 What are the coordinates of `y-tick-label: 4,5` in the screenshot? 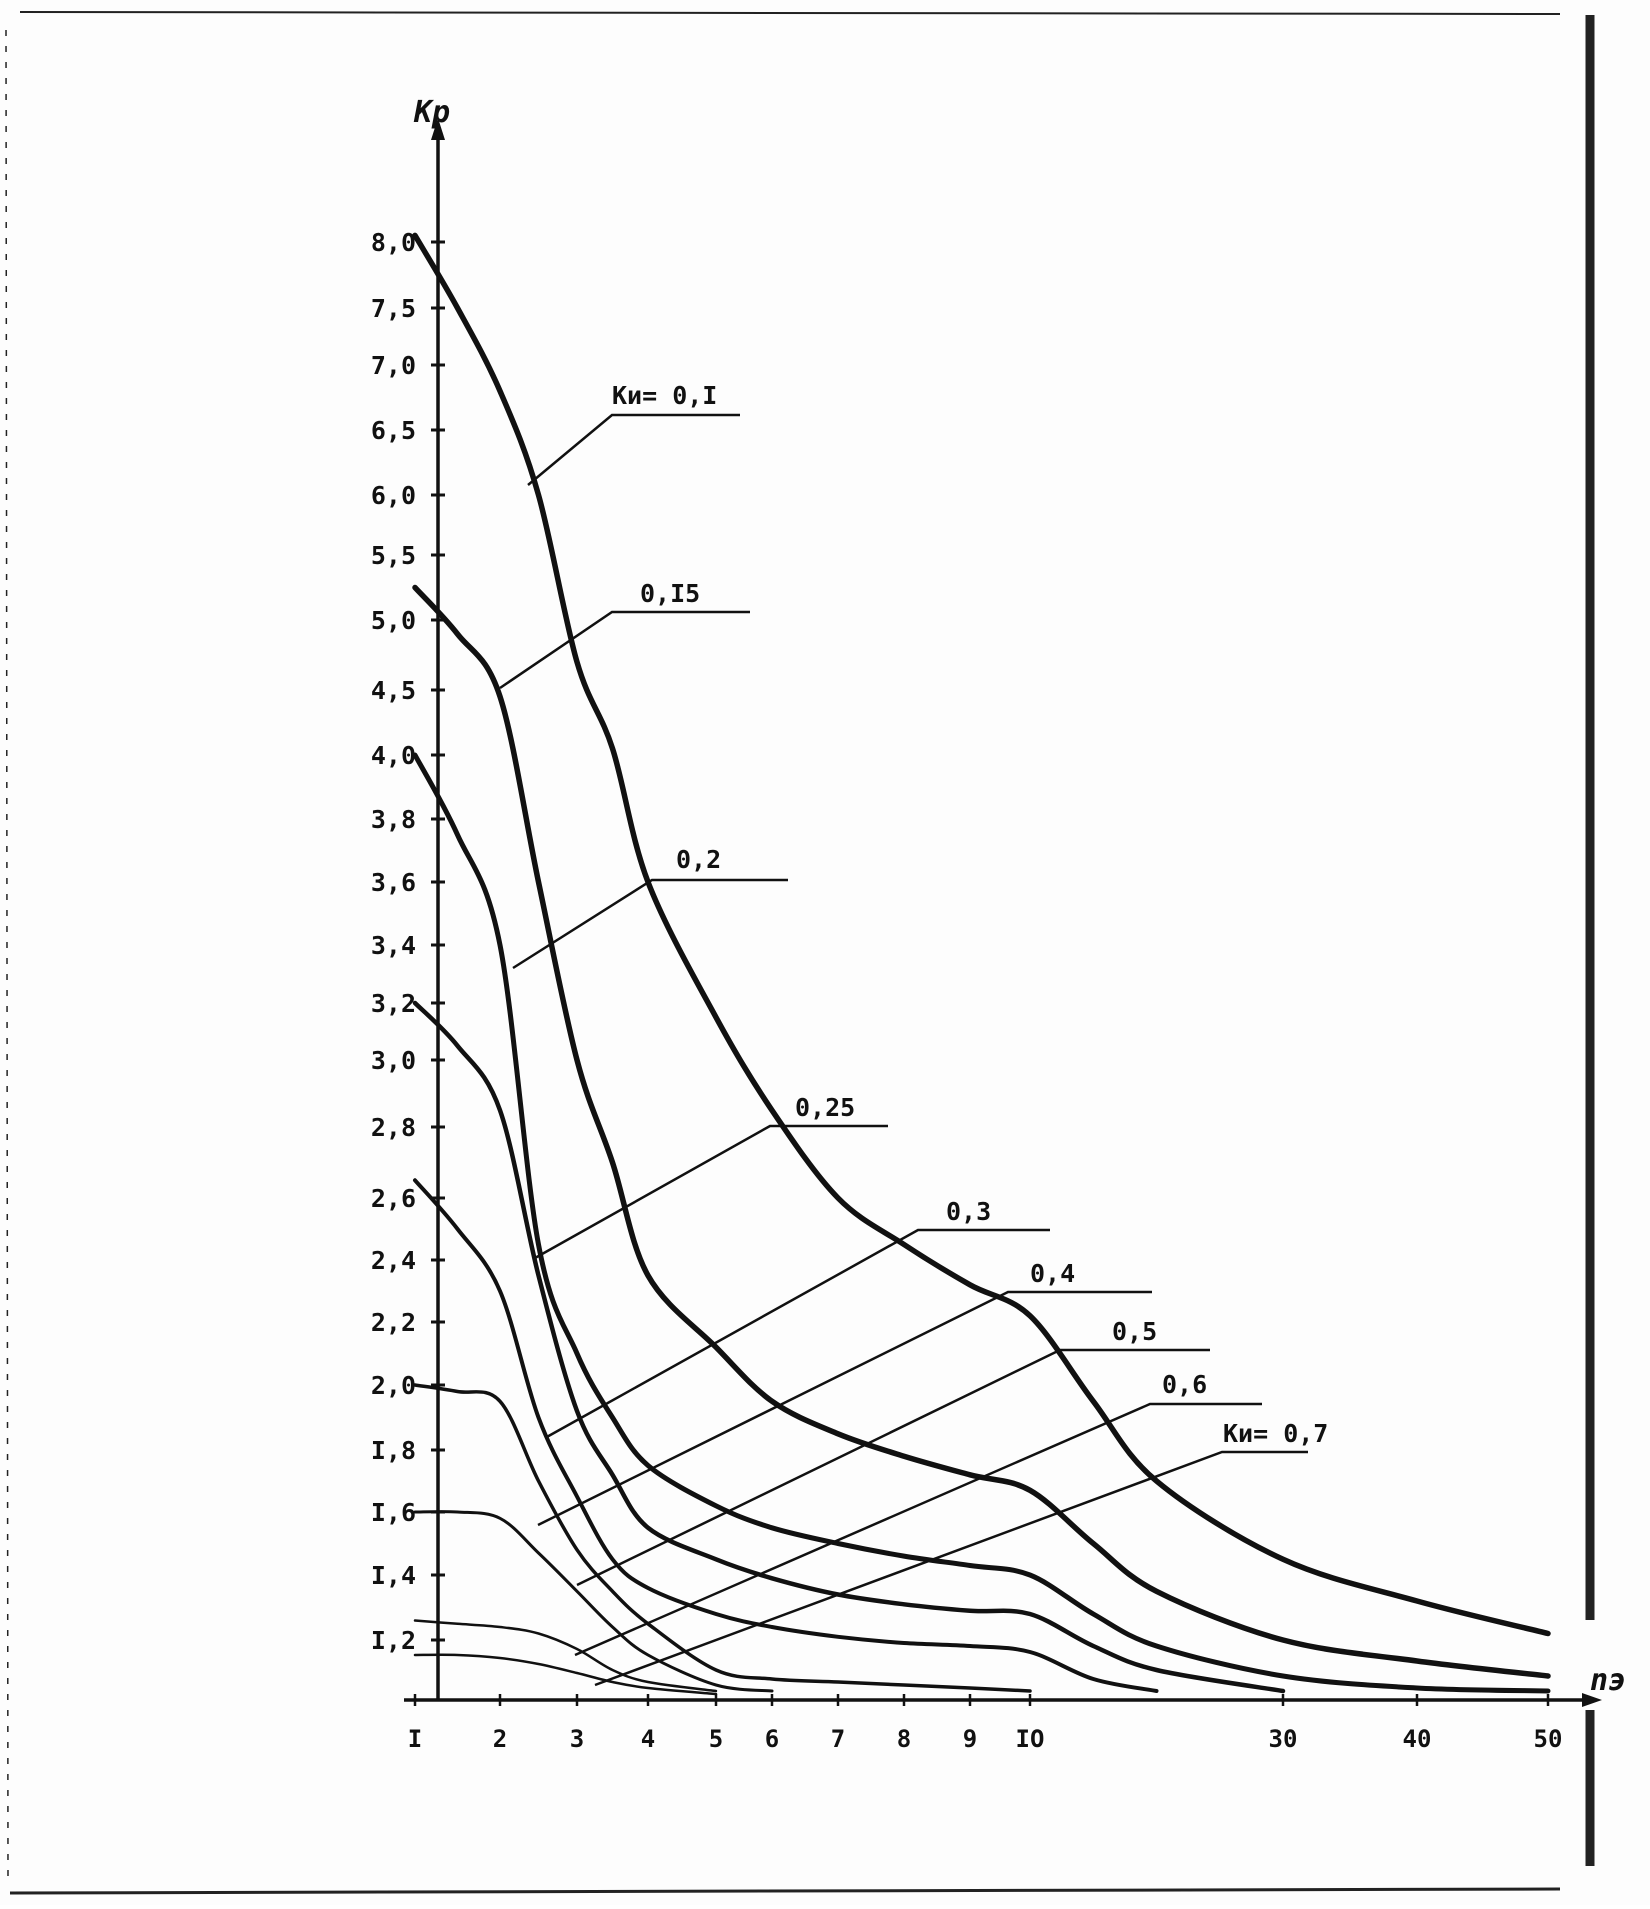 It's located at (393, 690).